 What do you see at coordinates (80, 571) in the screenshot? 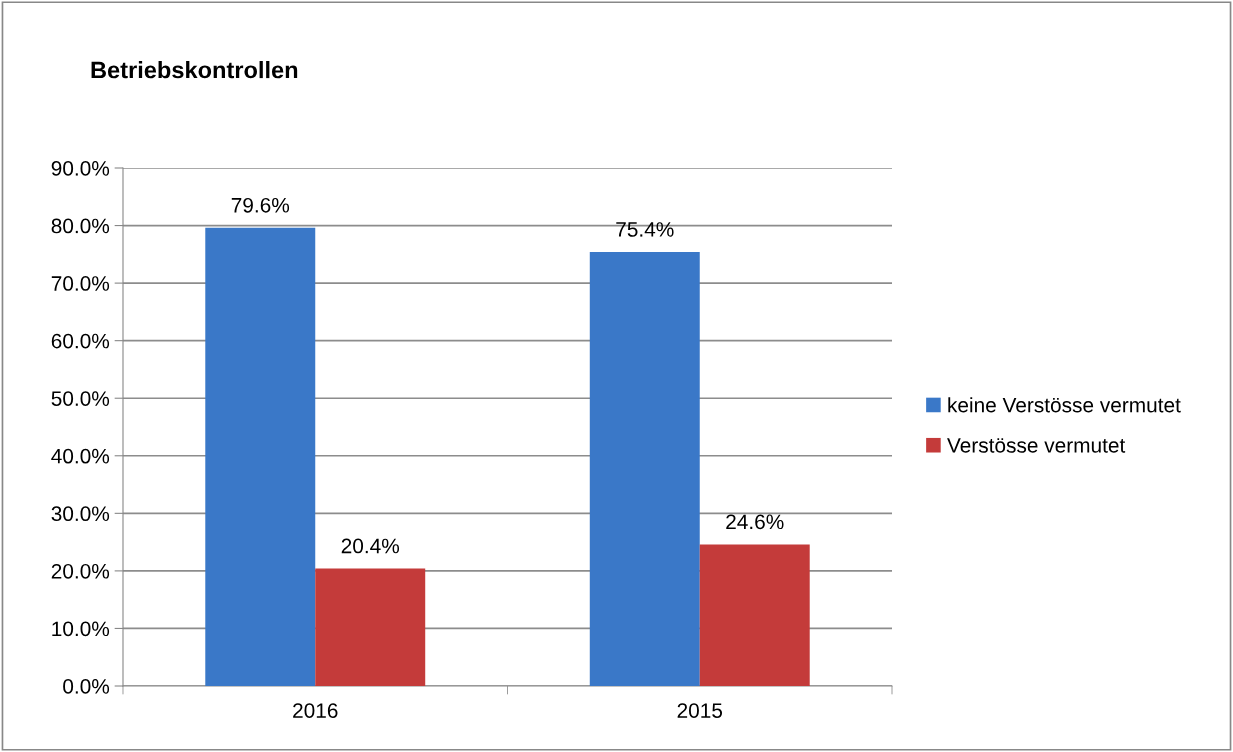
I see `y-tick-label: 20.0%` at bounding box center [80, 571].